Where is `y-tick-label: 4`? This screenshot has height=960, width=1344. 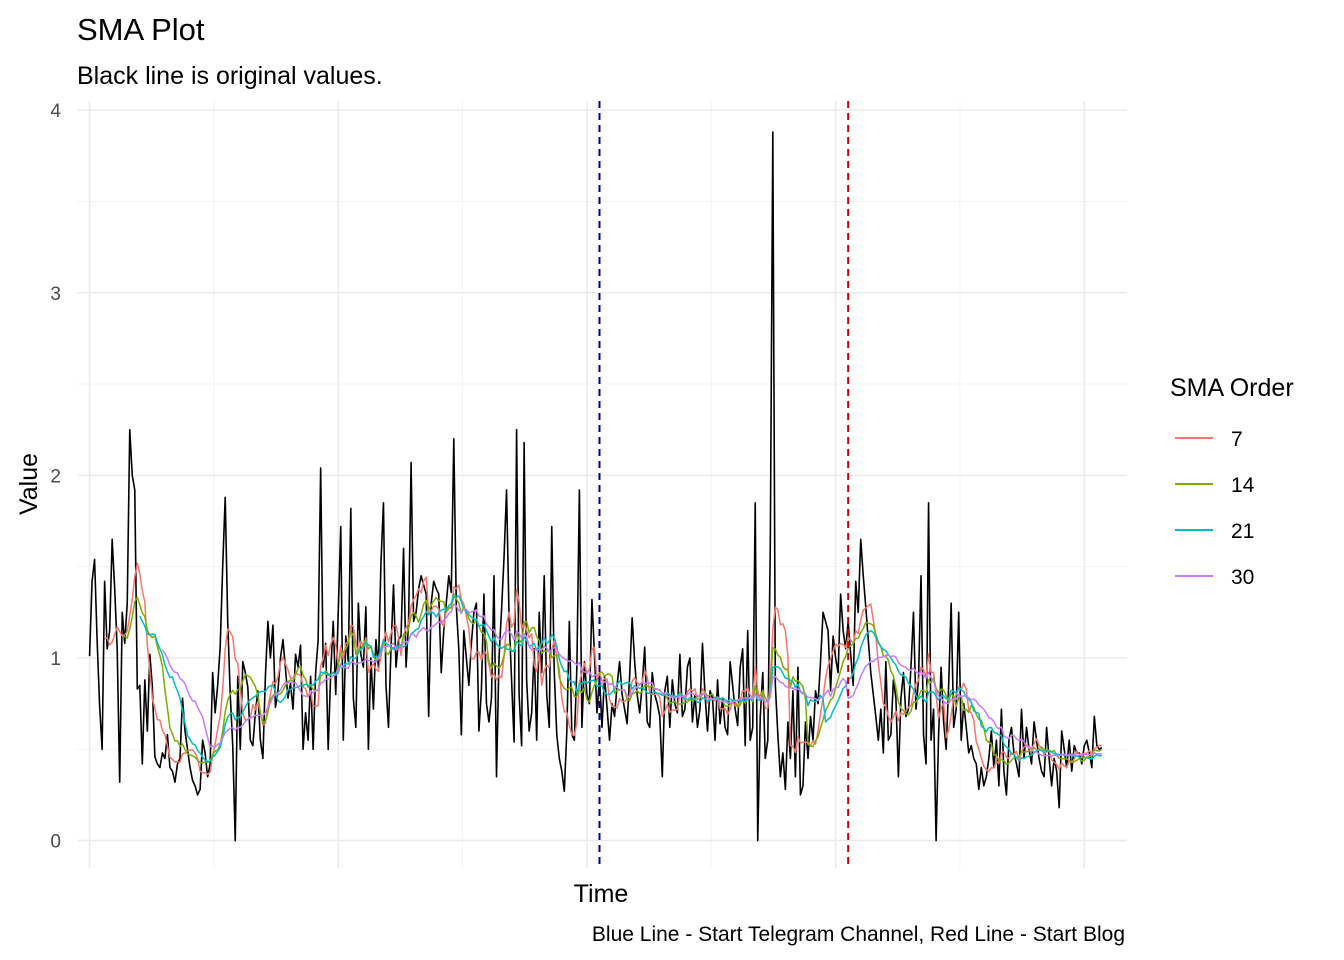 y-tick-label: 4 is located at coordinates (55, 111).